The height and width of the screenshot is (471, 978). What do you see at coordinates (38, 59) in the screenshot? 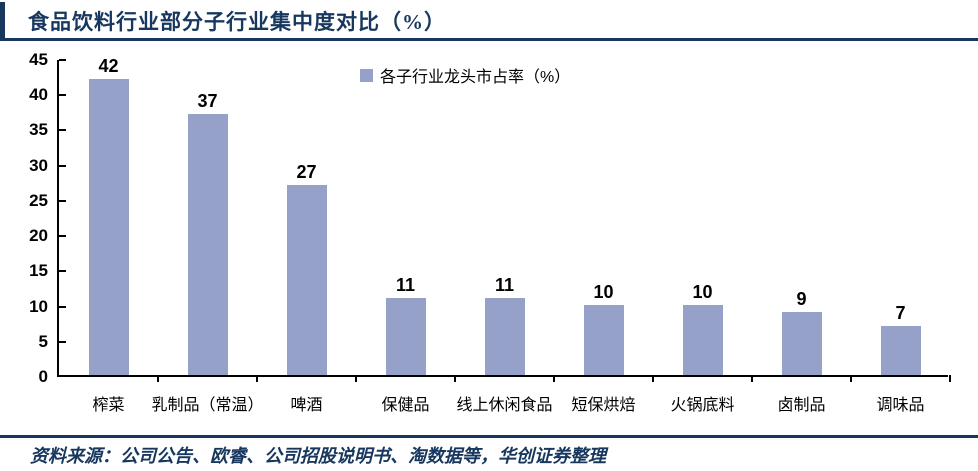
I see `y-axis-label: 45` at bounding box center [38, 59].